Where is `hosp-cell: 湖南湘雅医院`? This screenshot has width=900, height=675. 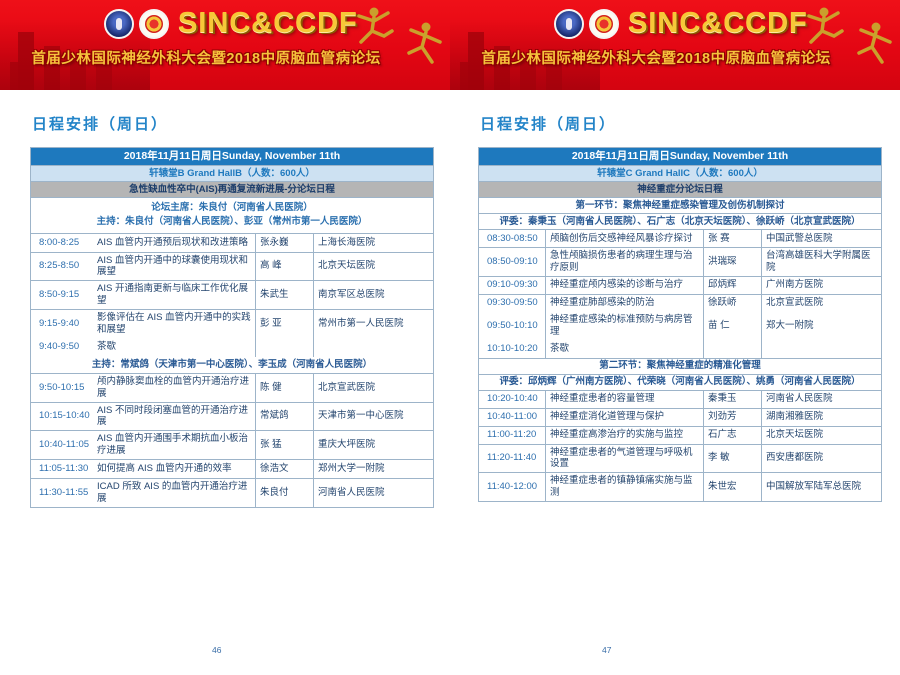 hosp-cell: 湖南湘雅医院 is located at coordinates (821, 417).